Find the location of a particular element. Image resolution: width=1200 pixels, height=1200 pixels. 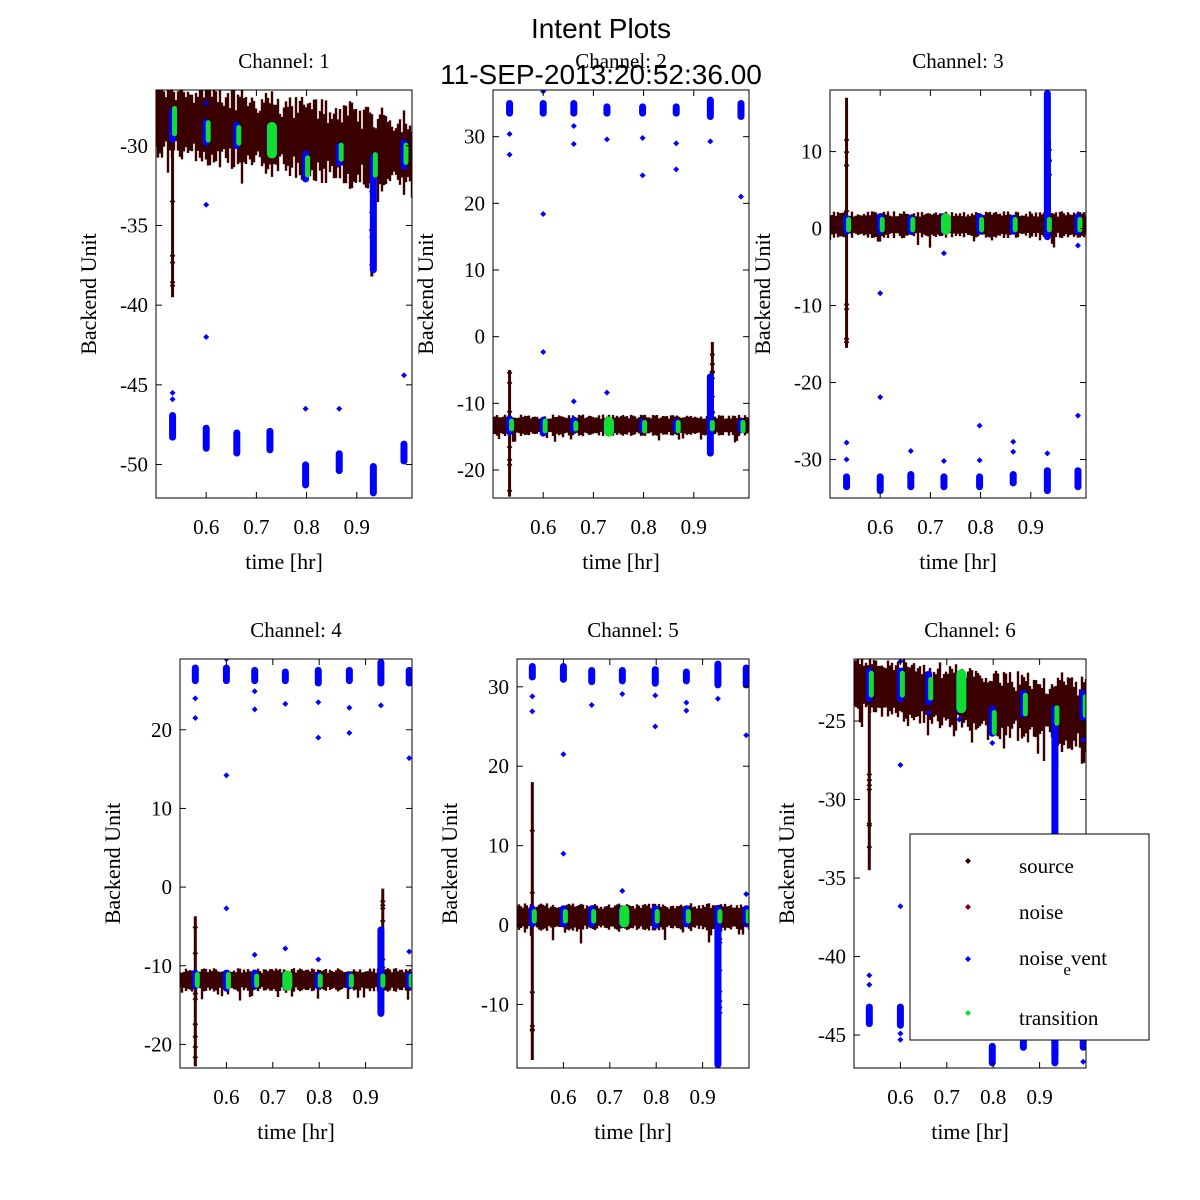

y-tick-label: 0 is located at coordinates (480, 337).